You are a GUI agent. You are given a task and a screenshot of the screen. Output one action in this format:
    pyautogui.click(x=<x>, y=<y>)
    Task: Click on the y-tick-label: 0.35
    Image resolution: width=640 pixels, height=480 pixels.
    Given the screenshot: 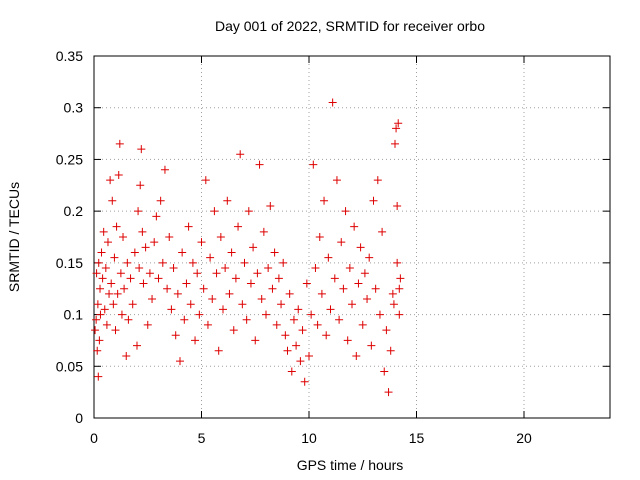 What is the action you would take?
    pyautogui.click(x=69, y=56)
    